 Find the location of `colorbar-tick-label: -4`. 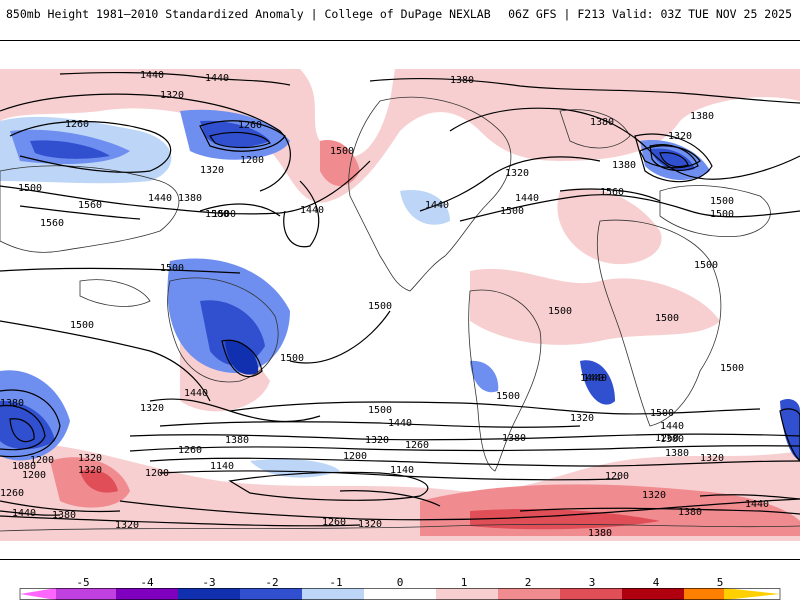

colorbar-tick-label: -4 is located at coordinates (147, 582).